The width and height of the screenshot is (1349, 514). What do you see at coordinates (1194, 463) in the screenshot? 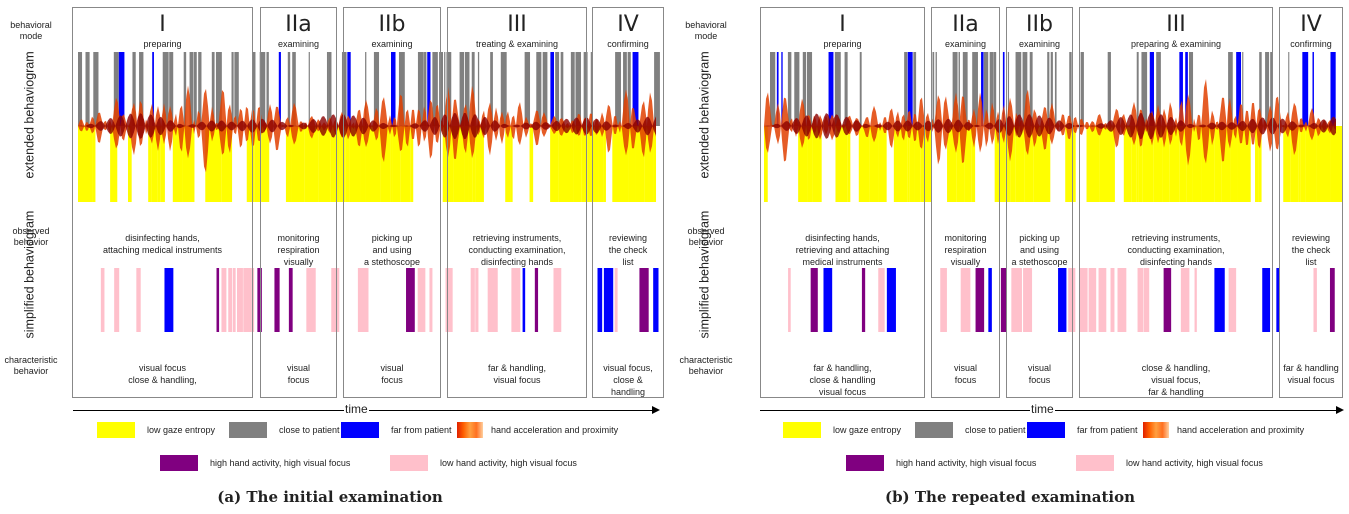
I see `legend-label: low hand activity, high visual focus` at bounding box center [1194, 463].